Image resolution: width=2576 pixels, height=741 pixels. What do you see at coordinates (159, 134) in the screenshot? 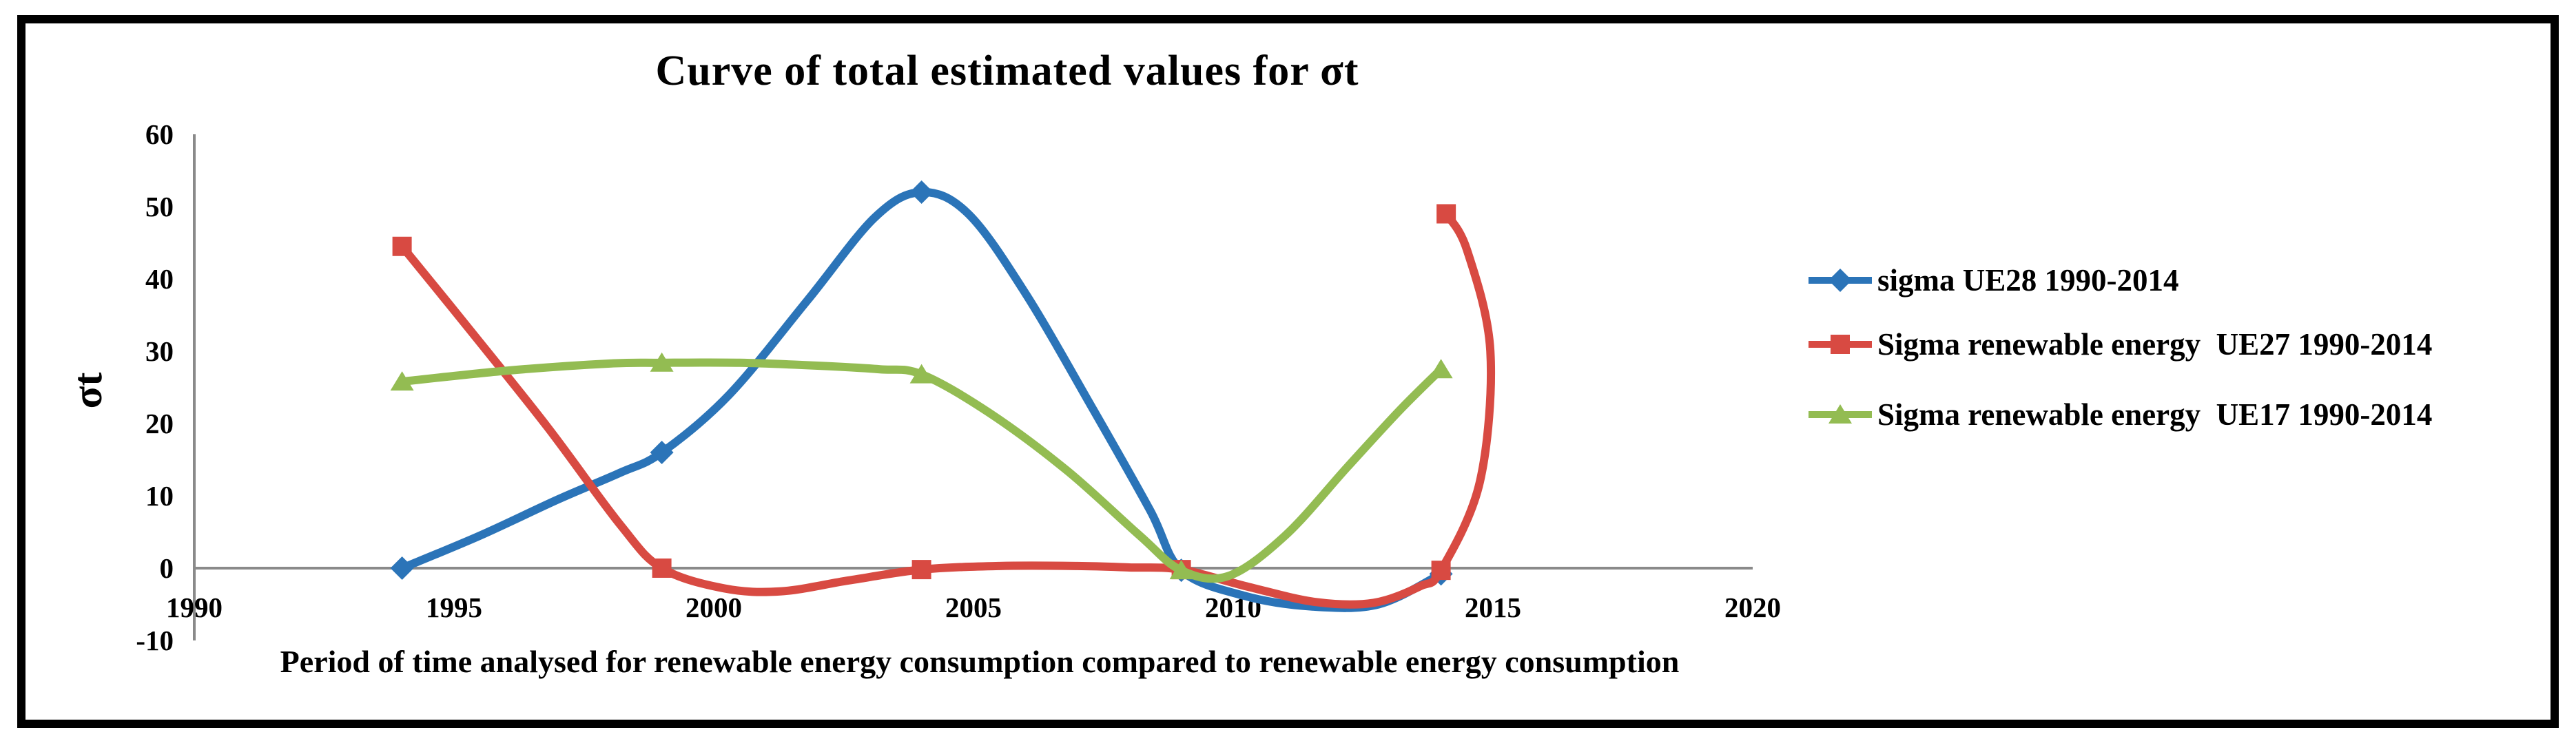
I see `y-tick-label: 60` at bounding box center [159, 134].